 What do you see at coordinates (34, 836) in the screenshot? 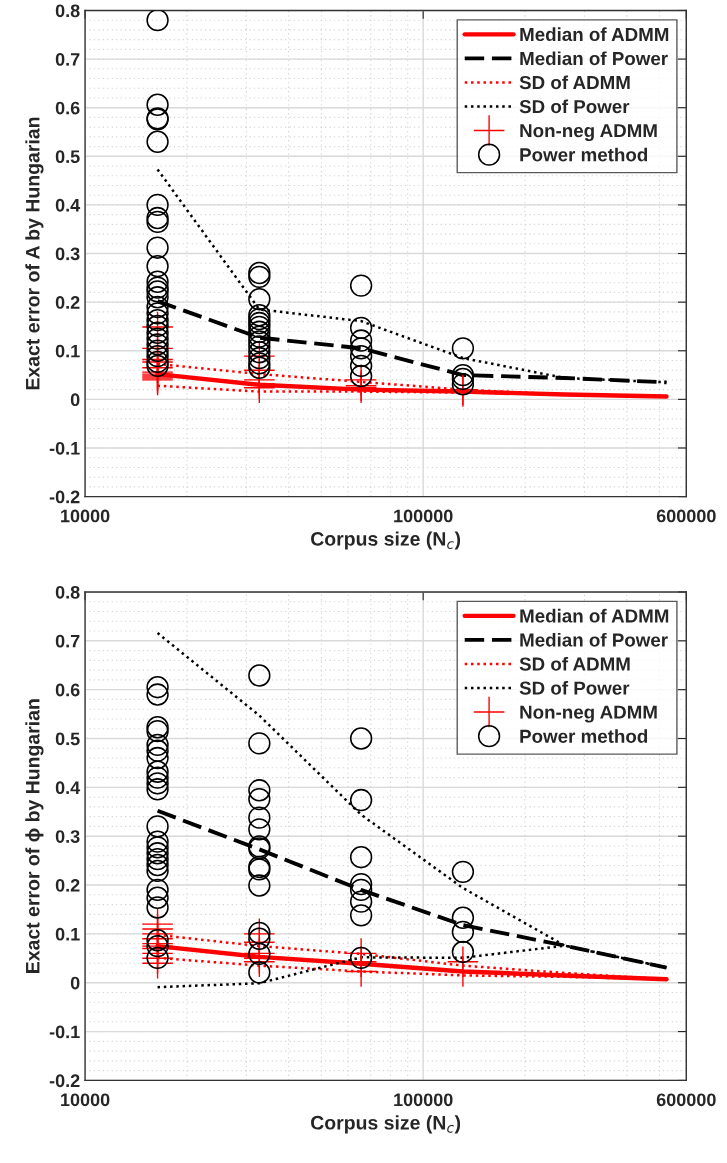
I see `y-axis-title: Exact error of ϕ by Hungarian` at bounding box center [34, 836].